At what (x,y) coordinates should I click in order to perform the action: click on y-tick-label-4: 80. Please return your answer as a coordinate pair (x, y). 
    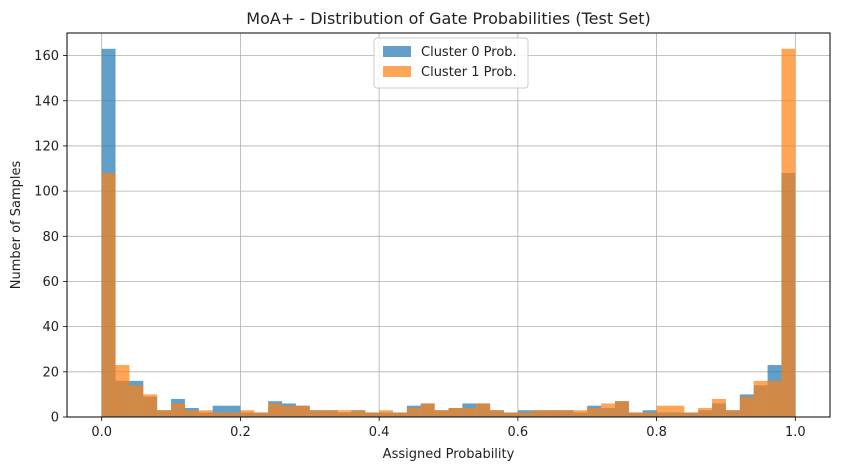
    Looking at the image, I should click on (50, 237).